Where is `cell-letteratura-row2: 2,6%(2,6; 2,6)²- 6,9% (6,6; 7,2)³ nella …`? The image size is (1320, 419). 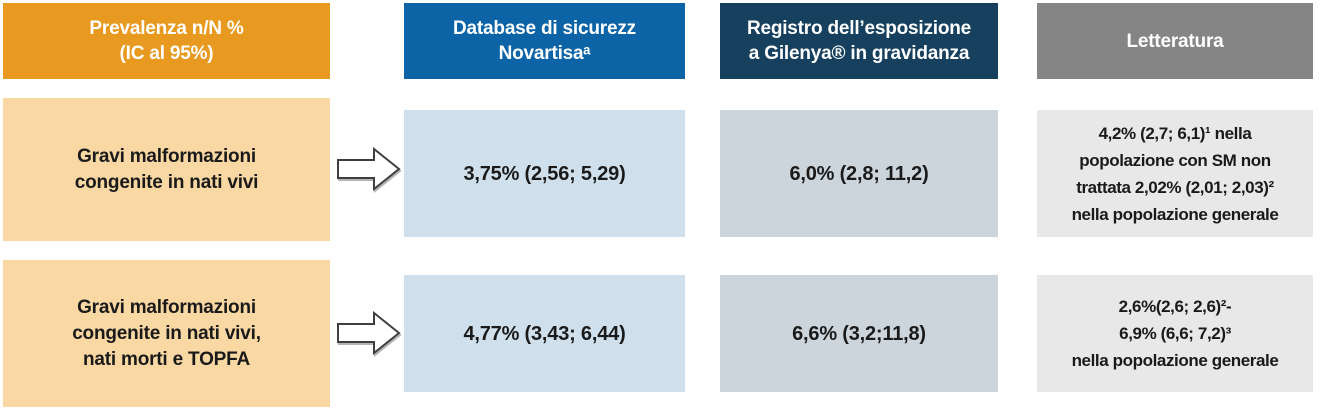 cell-letteratura-row2: 2,6%(2,6; 2,6)²- 6,9% (6,6; 7,2)³ nella … is located at coordinates (1175, 333).